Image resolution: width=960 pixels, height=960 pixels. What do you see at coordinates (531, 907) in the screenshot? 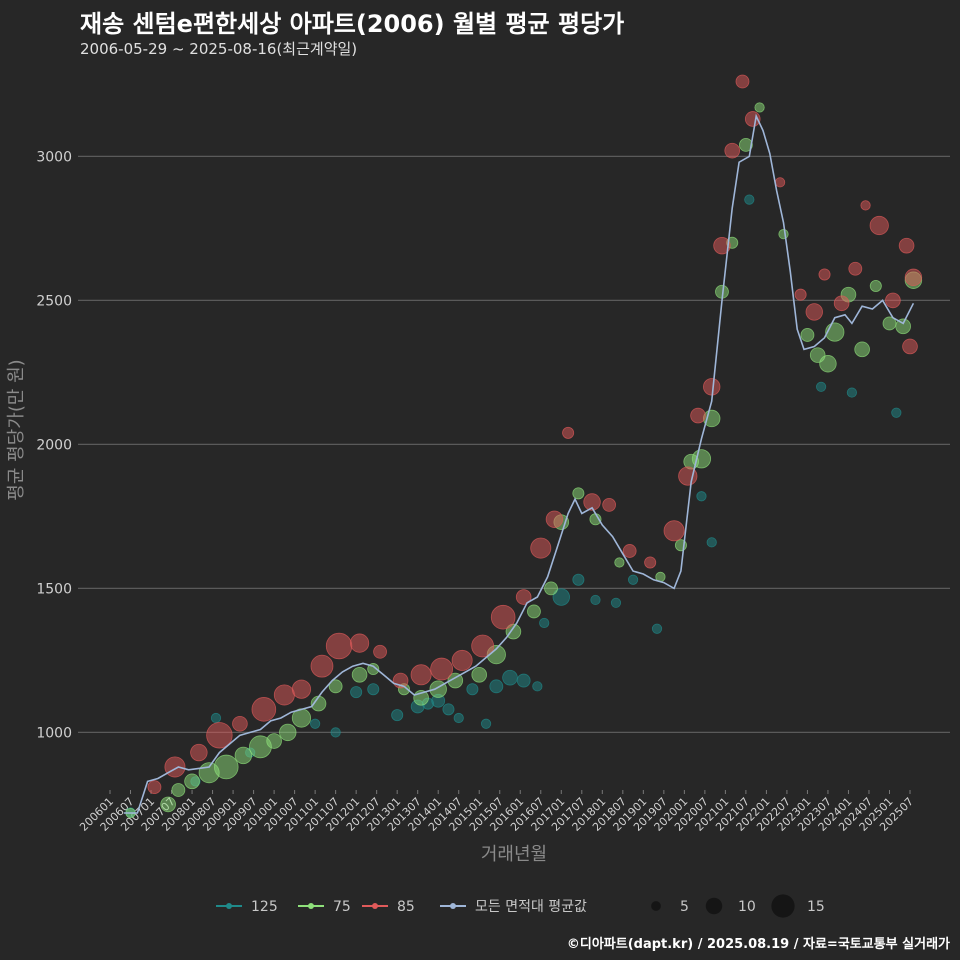
I see `legend-label: 모든 면적대 평균값` at bounding box center [531, 907].